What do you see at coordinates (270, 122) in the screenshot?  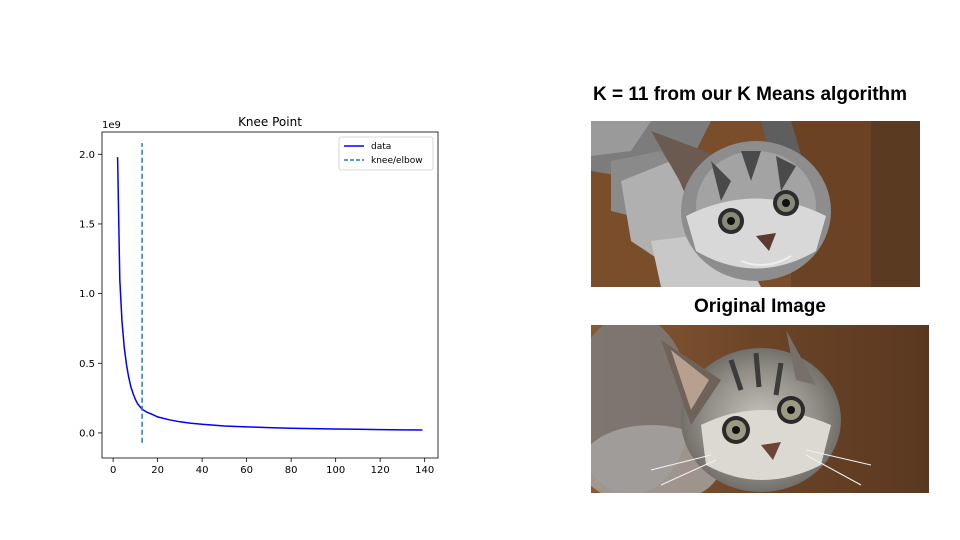 I see `chart-title: Knee Point` at bounding box center [270, 122].